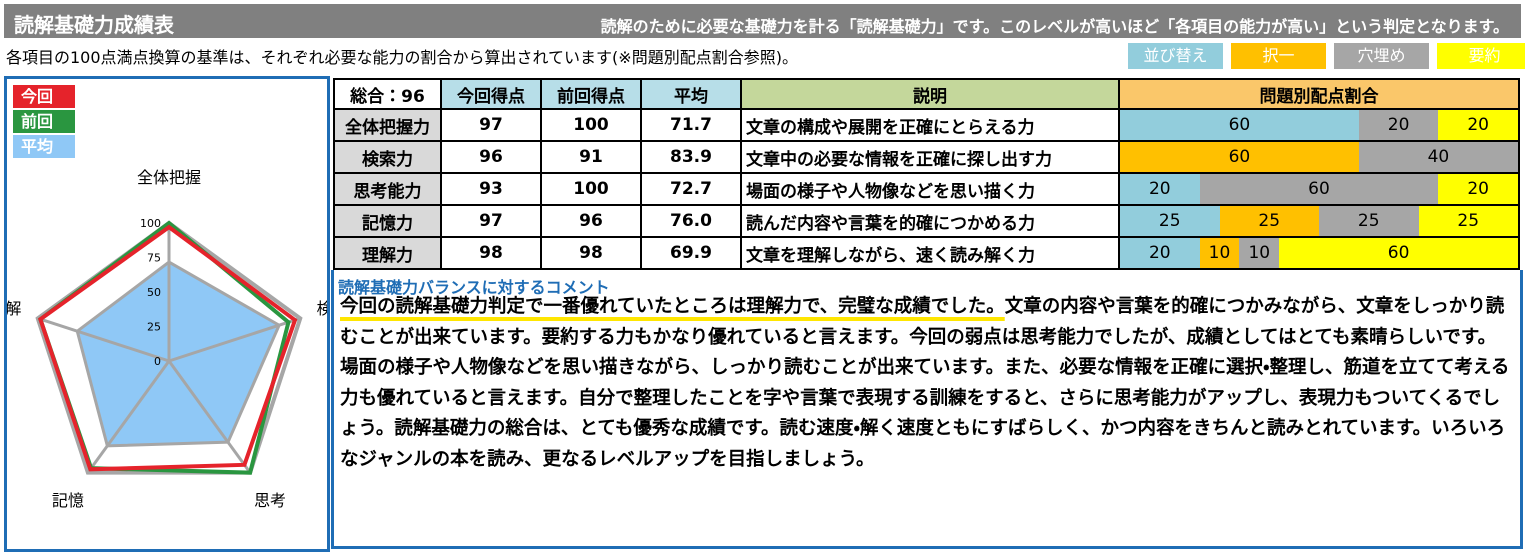 Image resolution: width=1525 pixels, height=556 pixels. Describe the element at coordinates (672, 306) in the screenshot. I see `comment-highlight: 今回の読解基礎力判定で一番優れていたところは理解力で、完璧な成績でした。` at that location.